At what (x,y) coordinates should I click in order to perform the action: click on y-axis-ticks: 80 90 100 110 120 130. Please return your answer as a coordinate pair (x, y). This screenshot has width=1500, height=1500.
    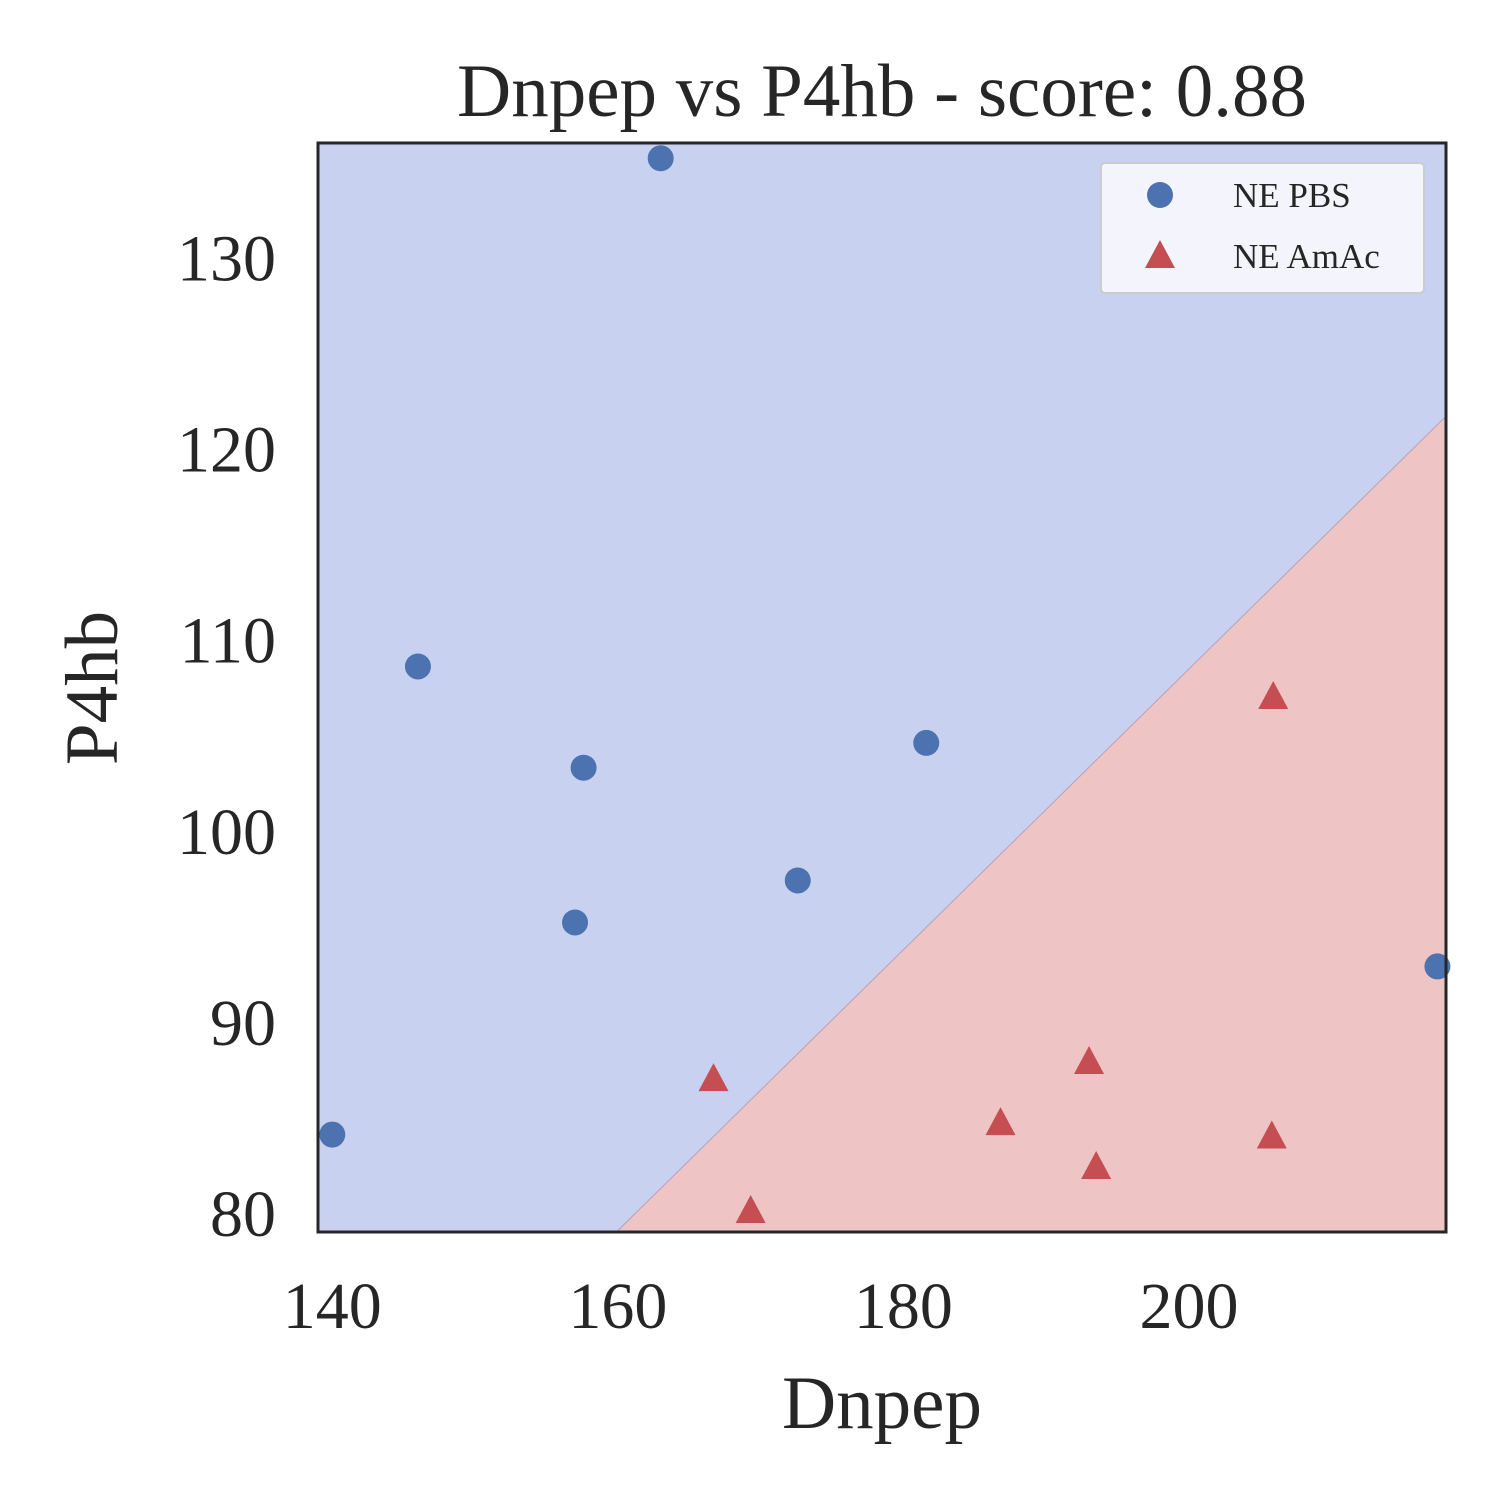
    Looking at the image, I should click on (226, 737).